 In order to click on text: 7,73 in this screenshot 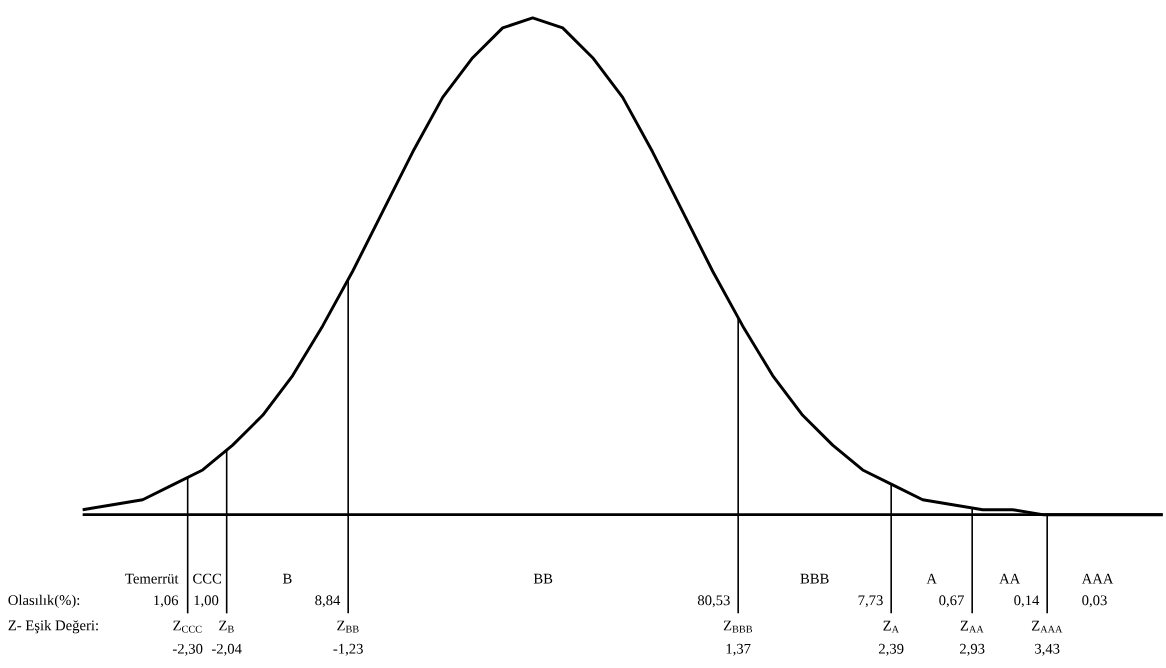, I will do `click(870, 601)`.